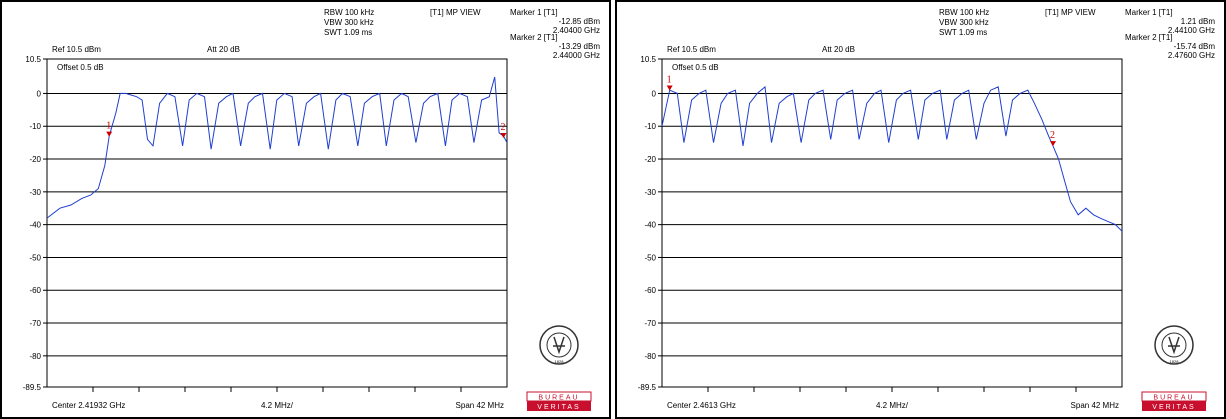 Image resolution: width=1226 pixels, height=419 pixels. Describe the element at coordinates (576, 30) in the screenshot. I see `marker-1-freq: 2.40400 GHz` at that location.